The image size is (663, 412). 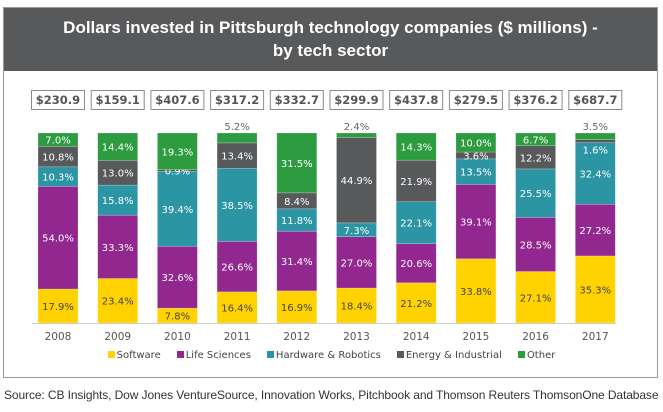 I want to click on data-label: 6.7%, so click(x=535, y=140).